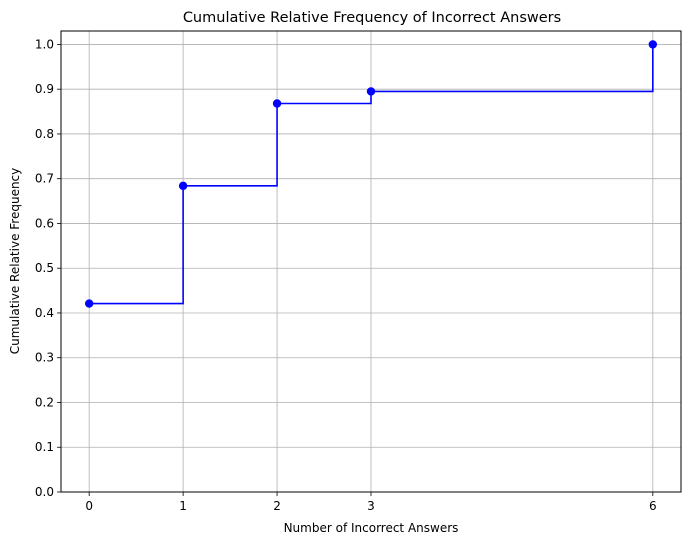  What do you see at coordinates (44, 44) in the screenshot?
I see `y-tick-label: 1.0` at bounding box center [44, 44].